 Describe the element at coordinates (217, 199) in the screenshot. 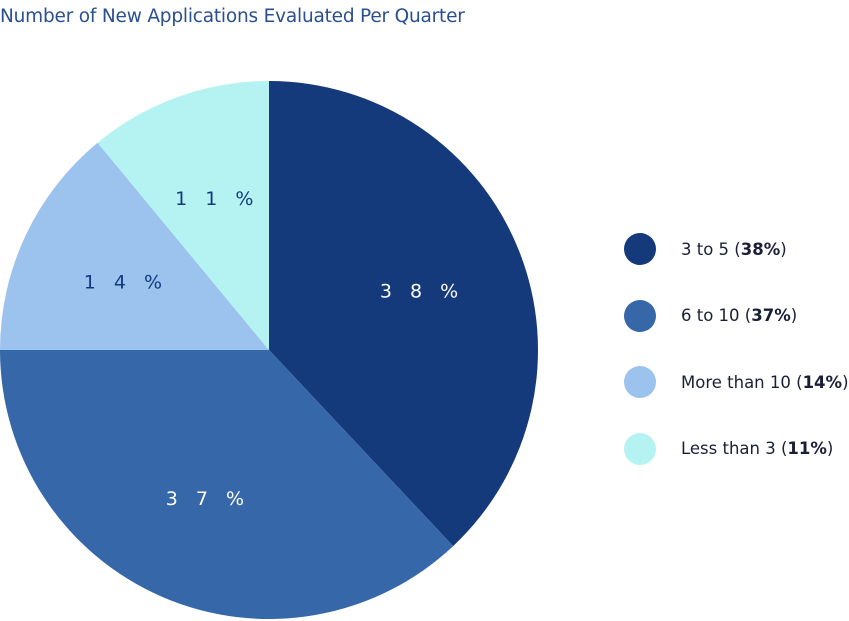

I see `slice-label-less-than-3: 1 1 %` at that location.